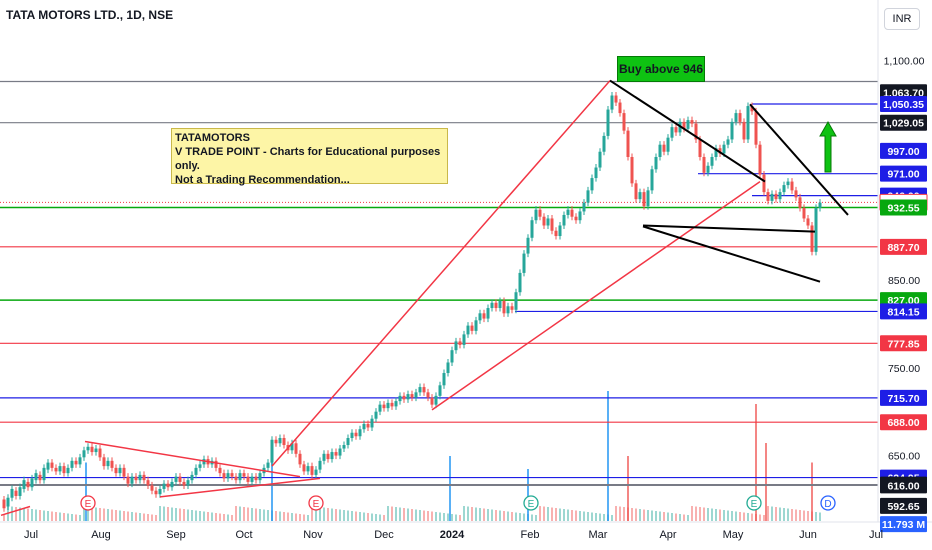 This screenshot has width=932, height=550. What do you see at coordinates (808, 535) in the screenshot?
I see `time-tick: Jun` at bounding box center [808, 535].